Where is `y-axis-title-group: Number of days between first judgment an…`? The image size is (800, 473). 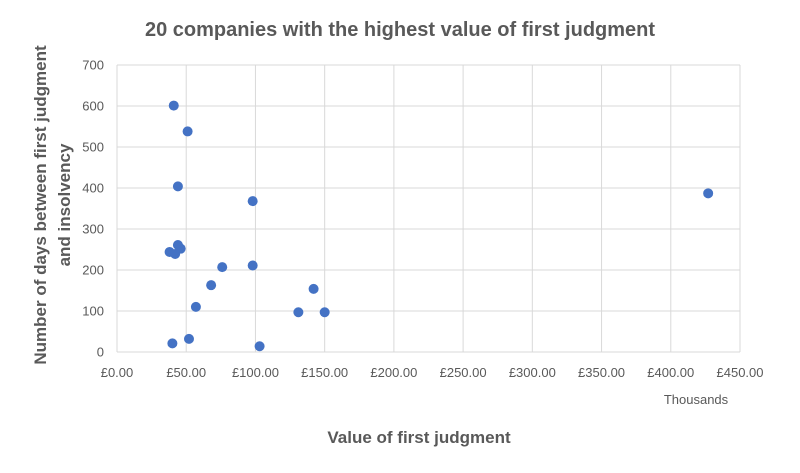
y-axis-title-group: Number of days between first judgment an… is located at coordinates (52, 205).